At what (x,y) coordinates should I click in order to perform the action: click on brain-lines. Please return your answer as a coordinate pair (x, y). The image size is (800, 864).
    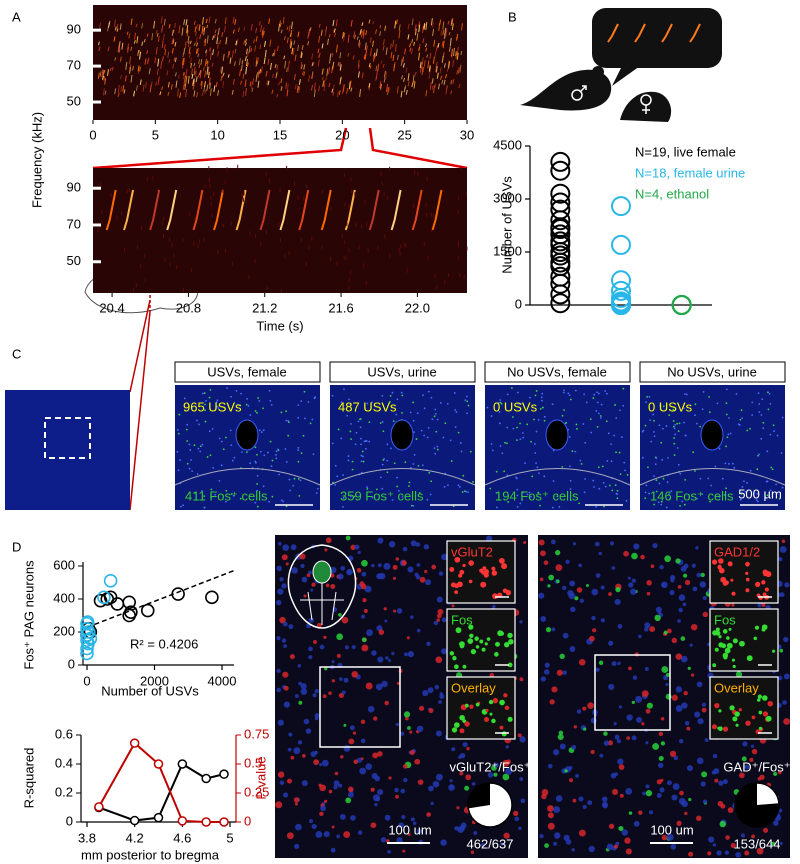
    Looking at the image, I should click on (322, 604).